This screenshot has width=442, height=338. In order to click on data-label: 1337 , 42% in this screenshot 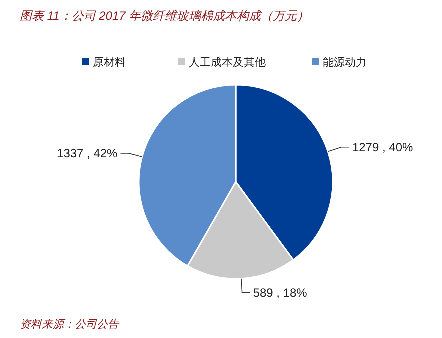, I will do `click(87, 153)`.